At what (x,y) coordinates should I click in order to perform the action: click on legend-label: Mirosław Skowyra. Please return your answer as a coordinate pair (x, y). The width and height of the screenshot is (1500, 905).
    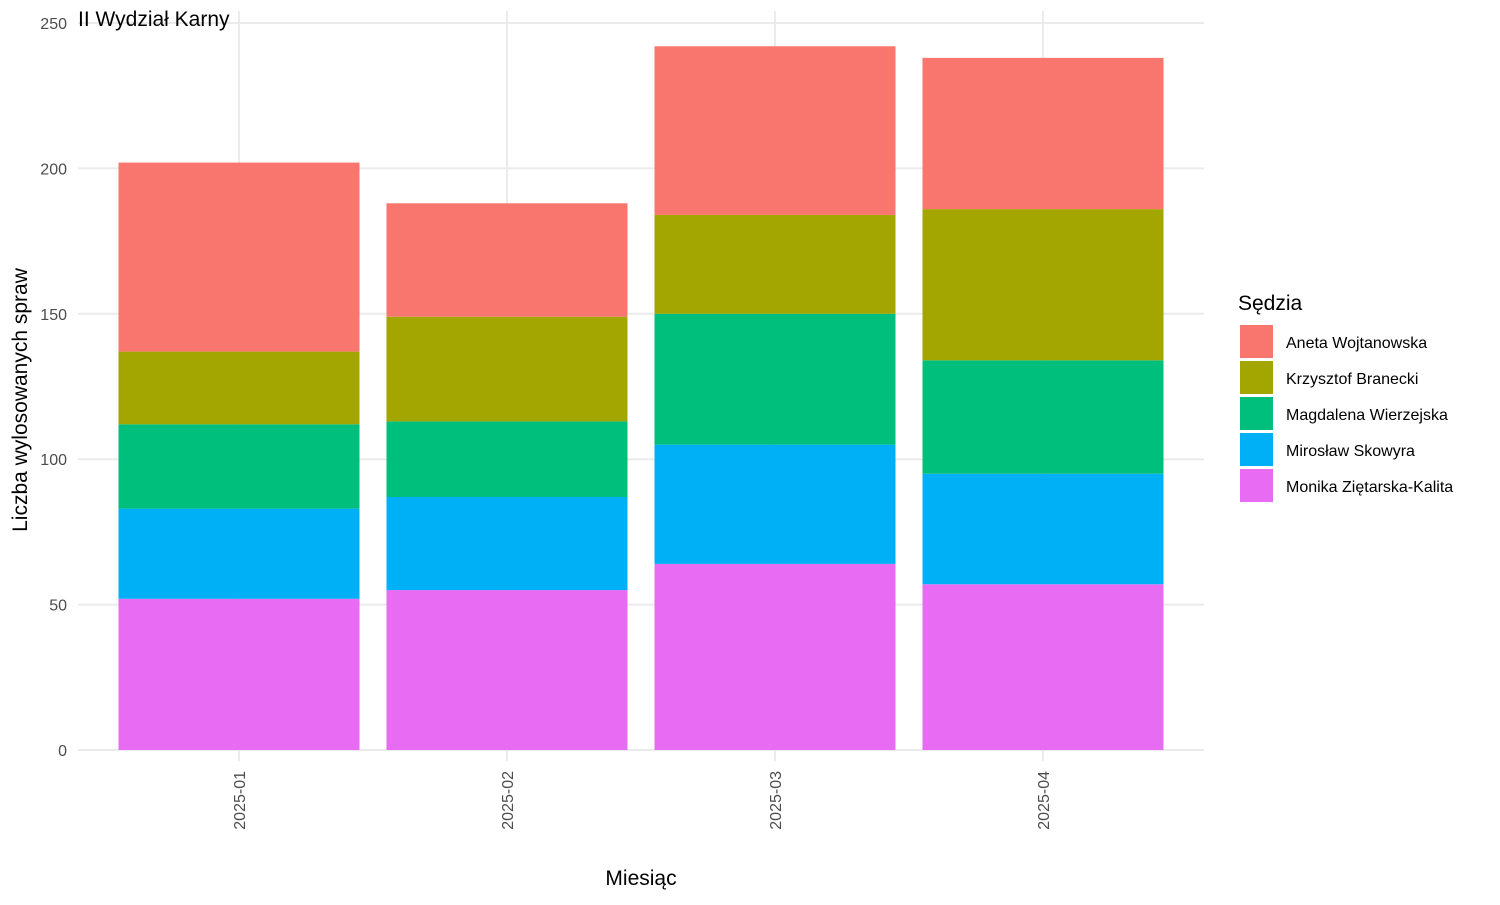
    Looking at the image, I should click on (1350, 451).